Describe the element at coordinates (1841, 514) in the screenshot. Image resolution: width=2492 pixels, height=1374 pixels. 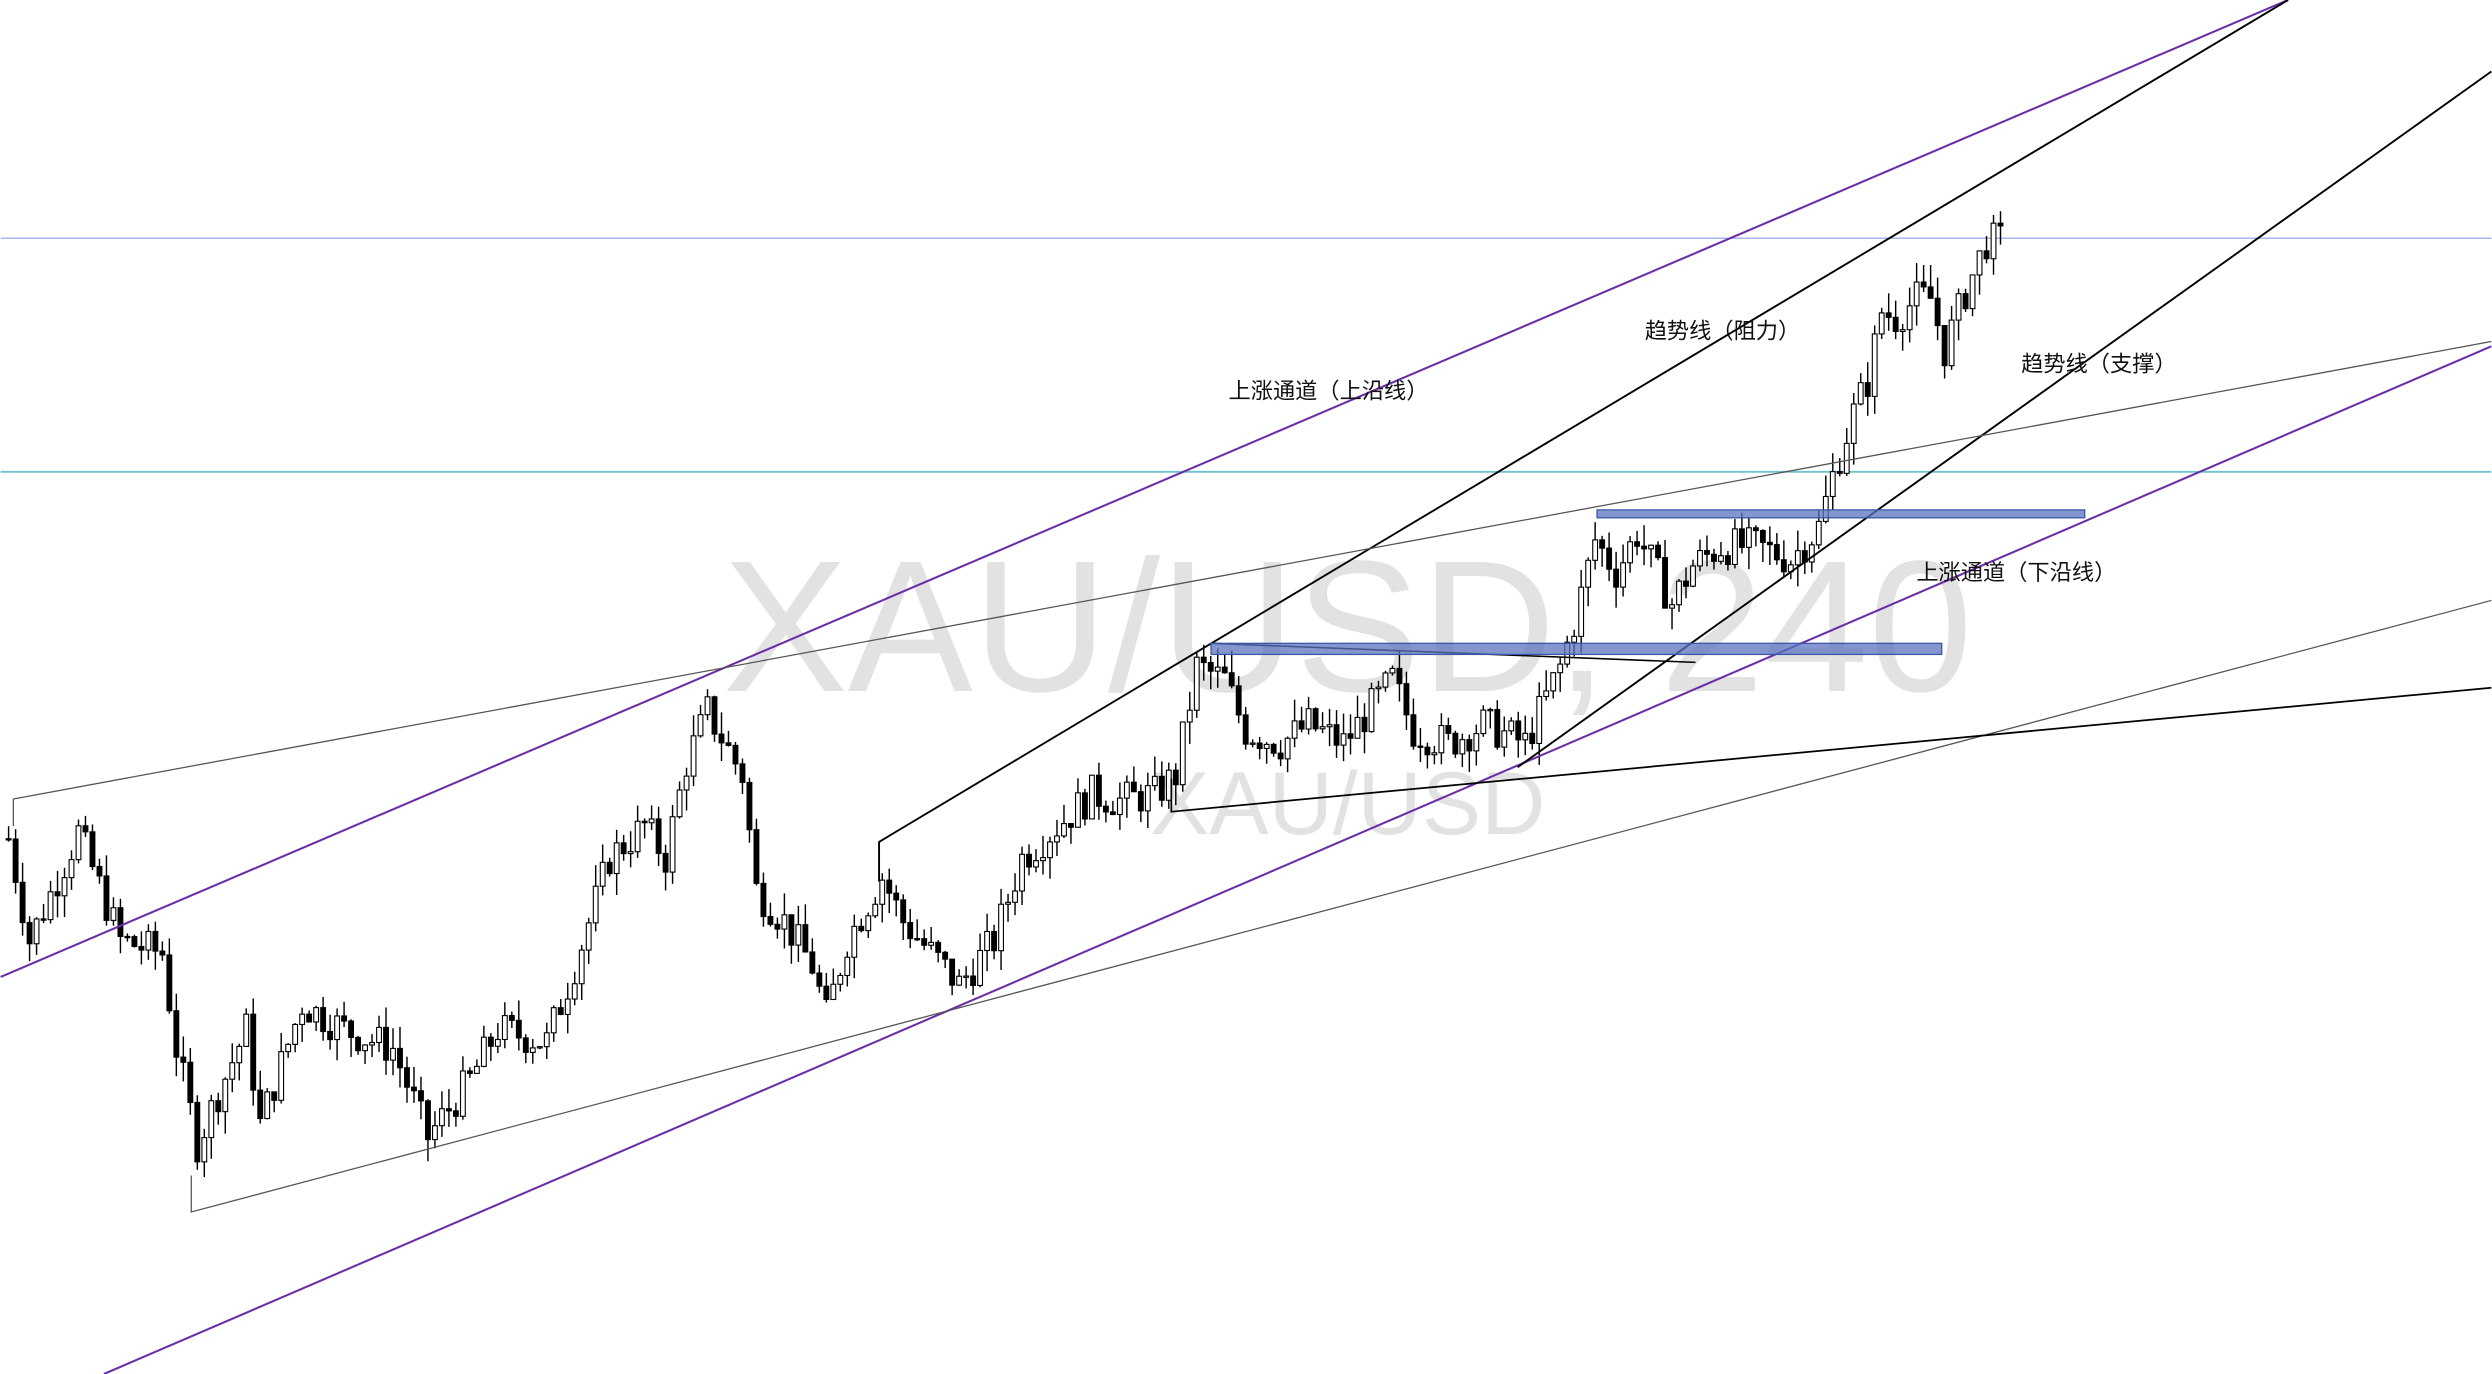
I see `zone-upper` at that location.